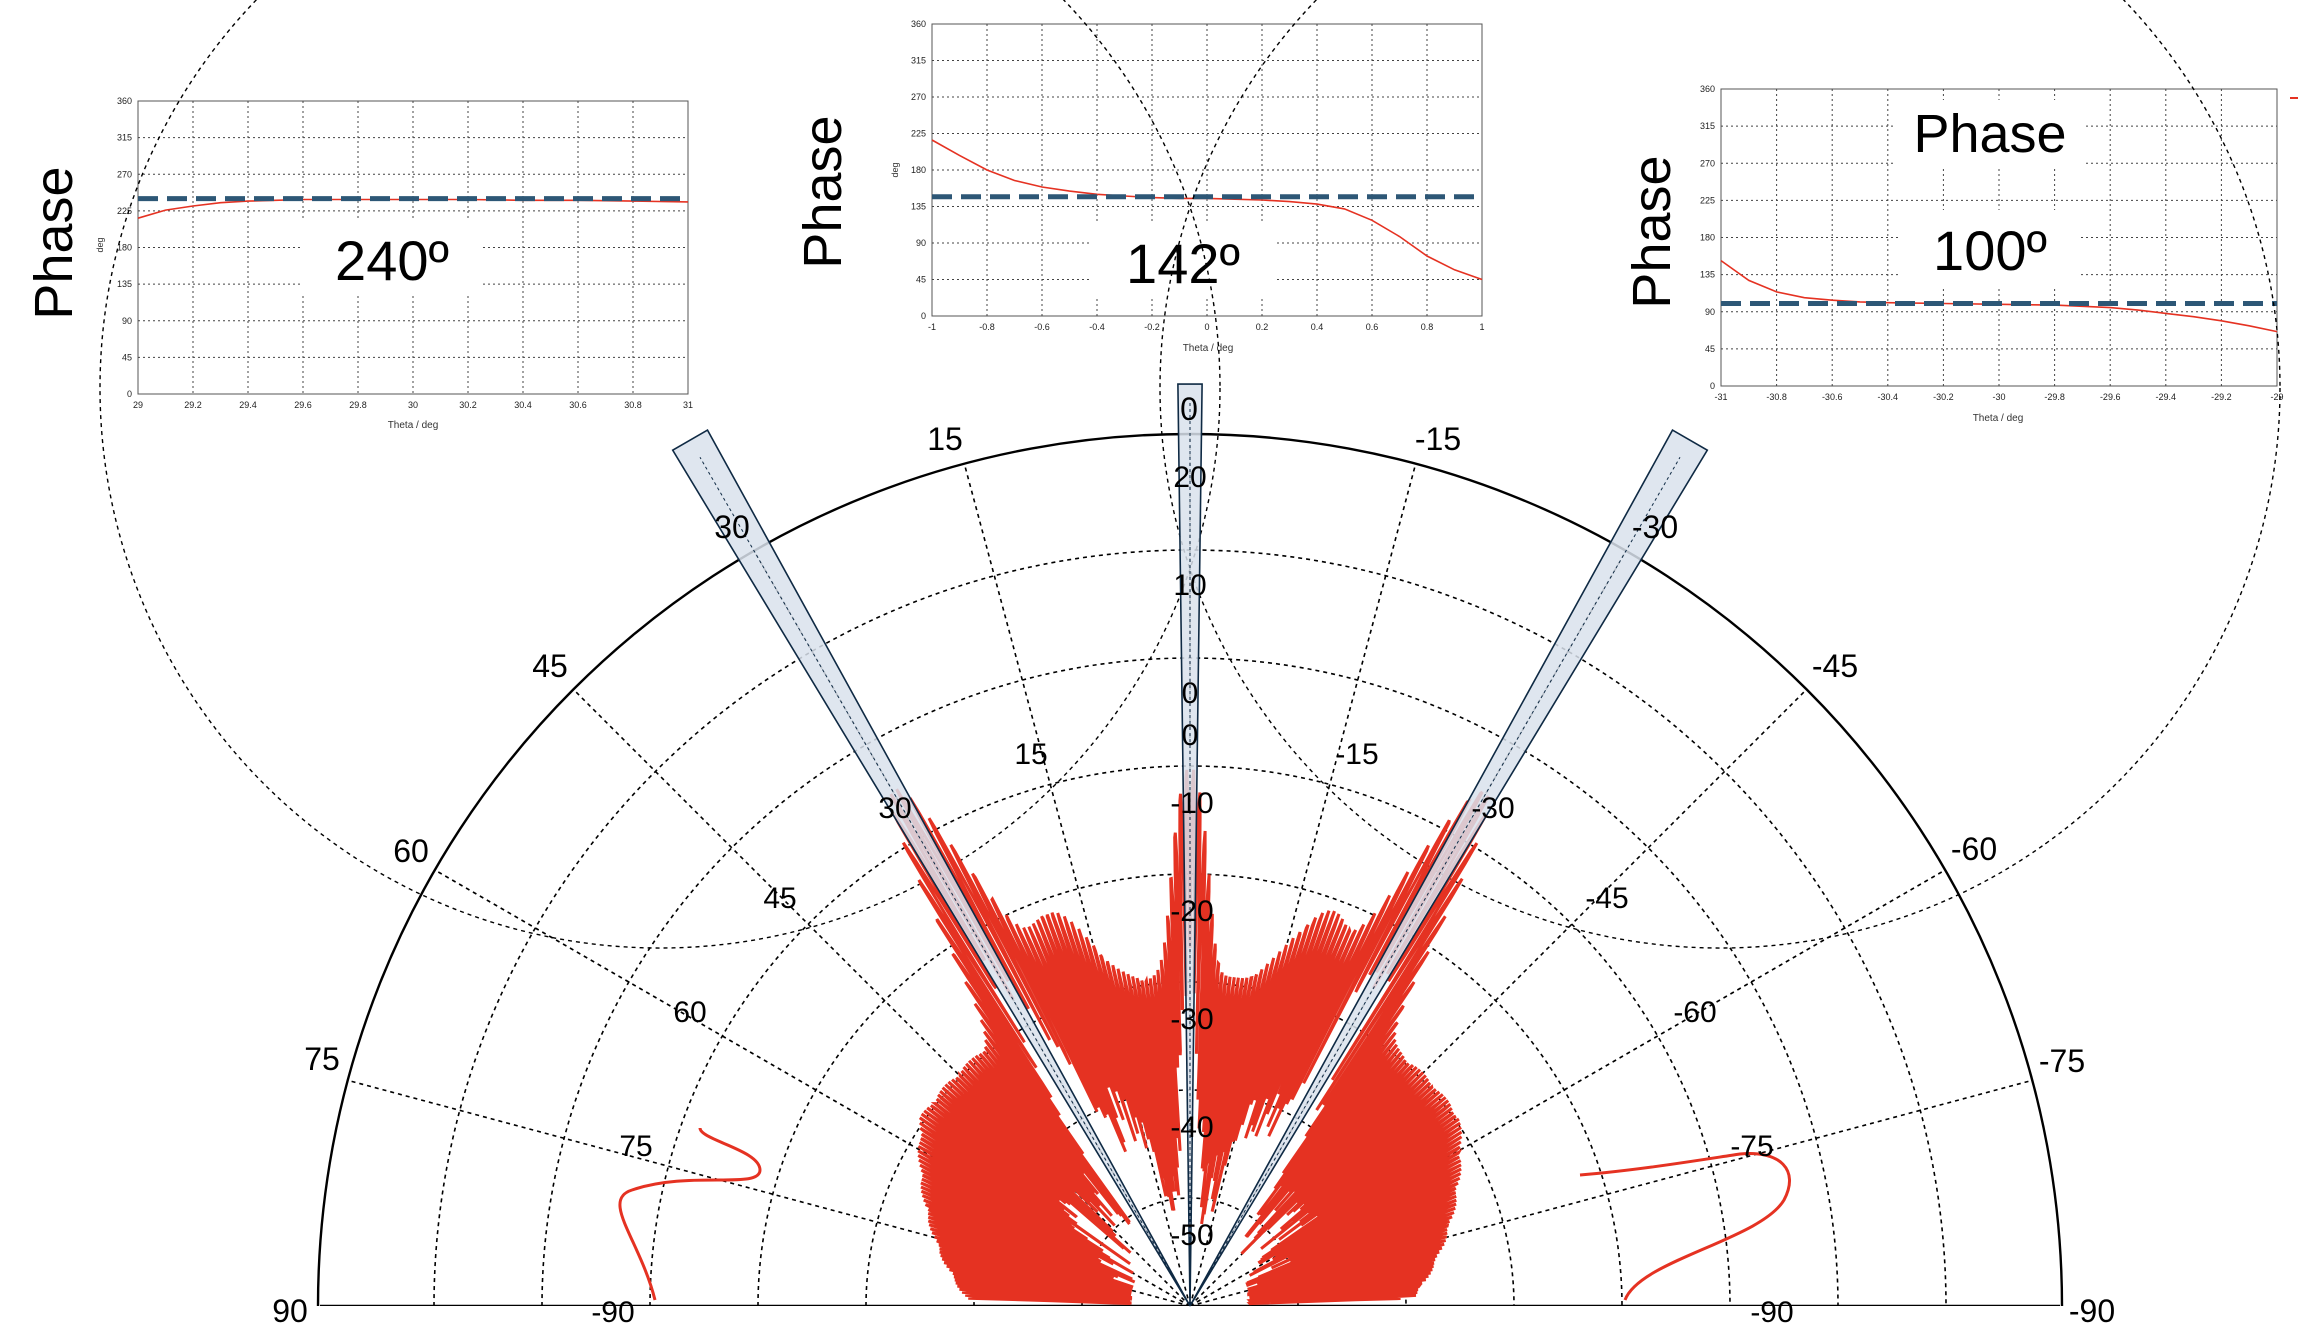  Describe the element at coordinates (193, 405) in the screenshot. I see `x-tick-label: 29.2` at that location.